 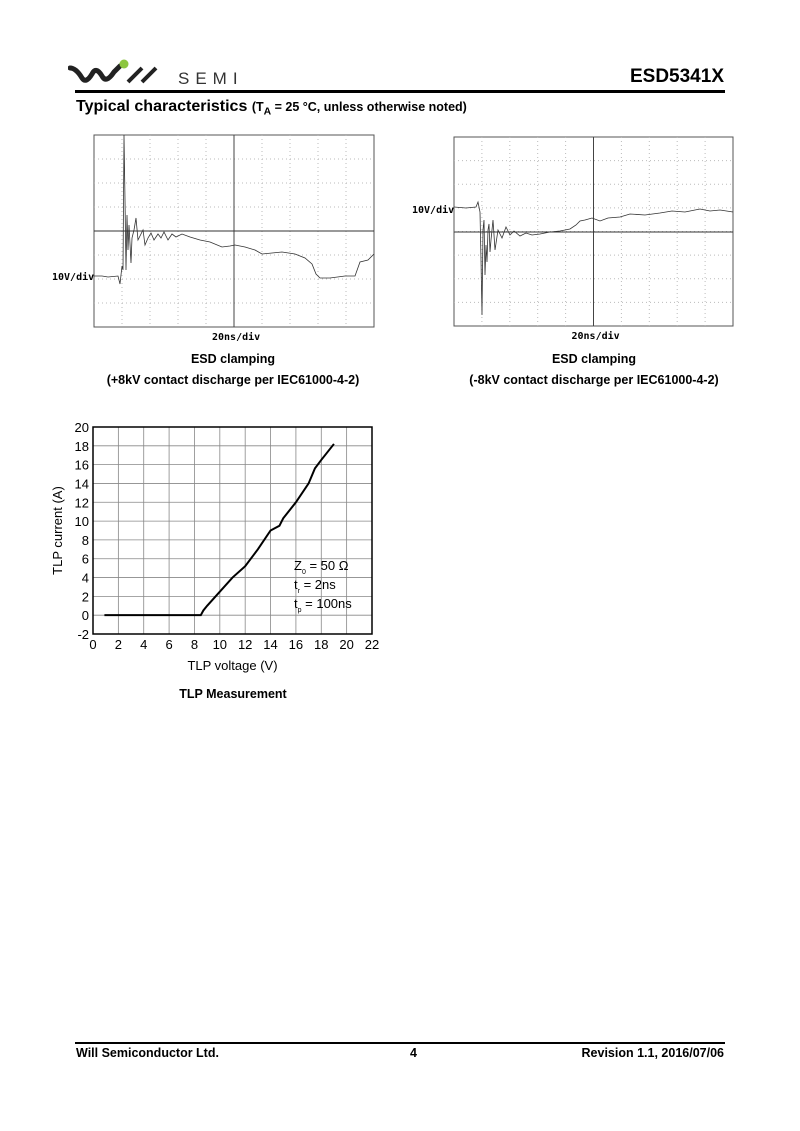 What do you see at coordinates (359, 109) in the screenshot?
I see `section-condition: (TA = 25 °C, unless otherwise noted)` at bounding box center [359, 109].